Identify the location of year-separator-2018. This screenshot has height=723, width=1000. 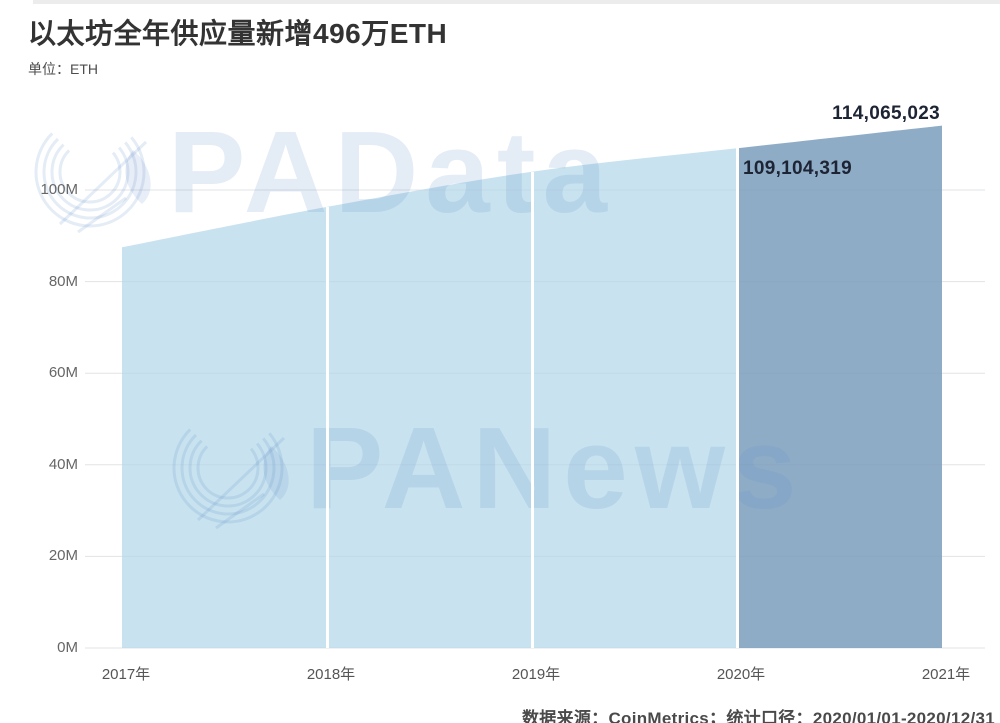
(327, 427).